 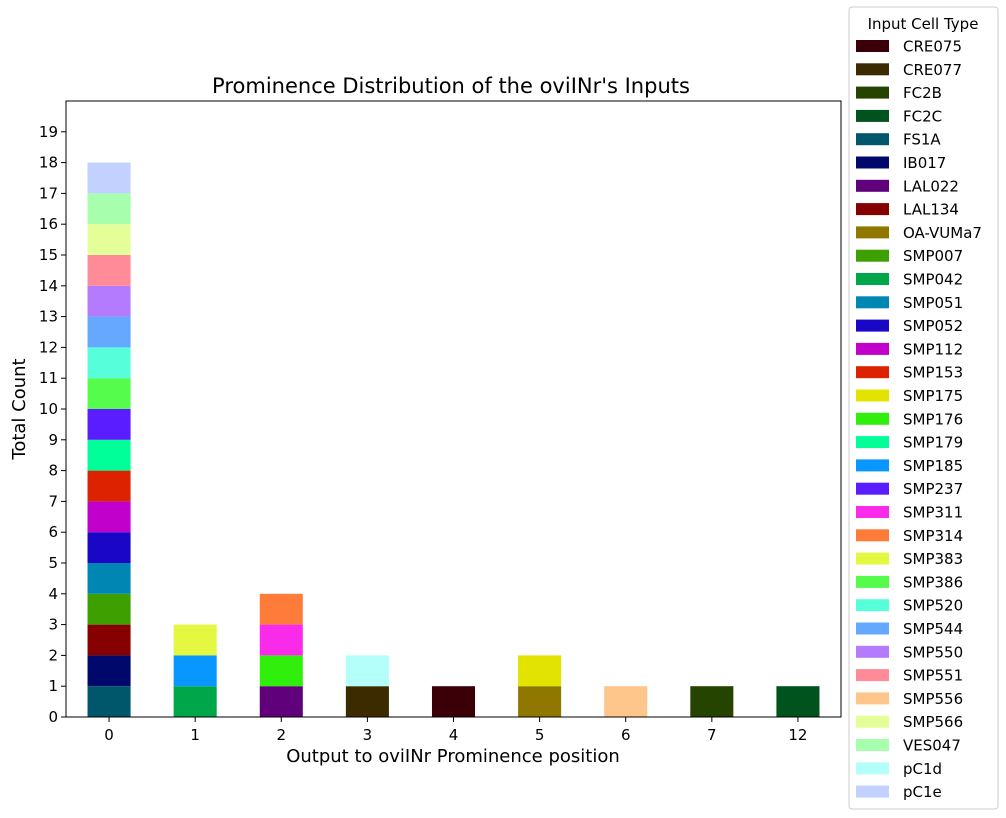 What do you see at coordinates (53, 501) in the screenshot?
I see `y-tick-label: 7` at bounding box center [53, 501].